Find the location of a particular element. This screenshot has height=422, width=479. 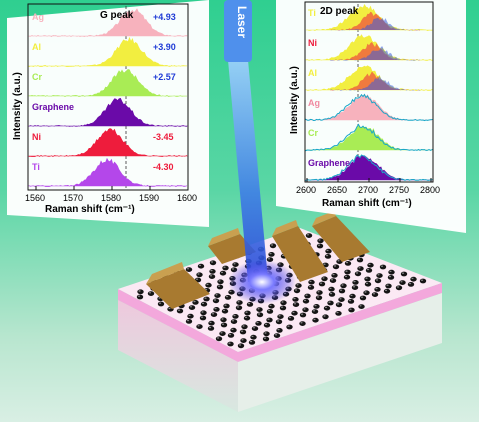

laser: Laser is located at coordinates (260, 152).